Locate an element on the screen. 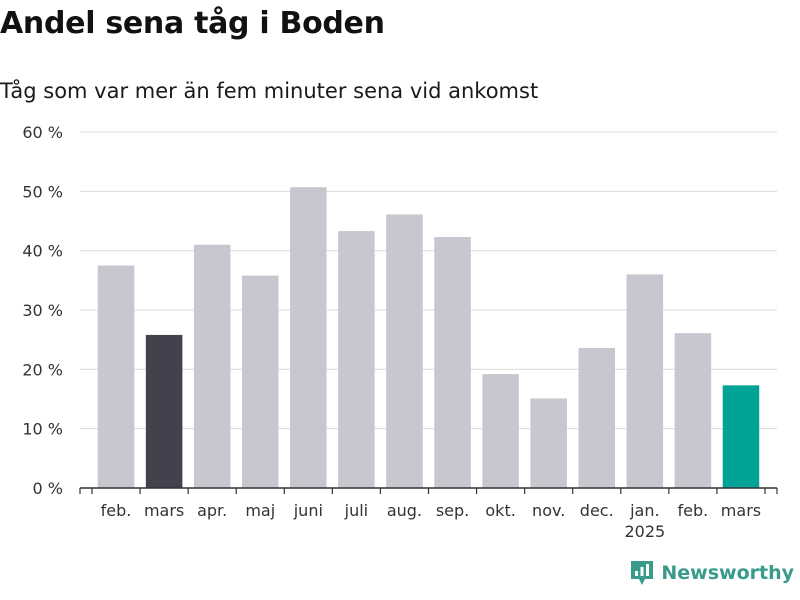 The height and width of the screenshot is (600, 800). x-tick-label: okt. is located at coordinates (500, 510).